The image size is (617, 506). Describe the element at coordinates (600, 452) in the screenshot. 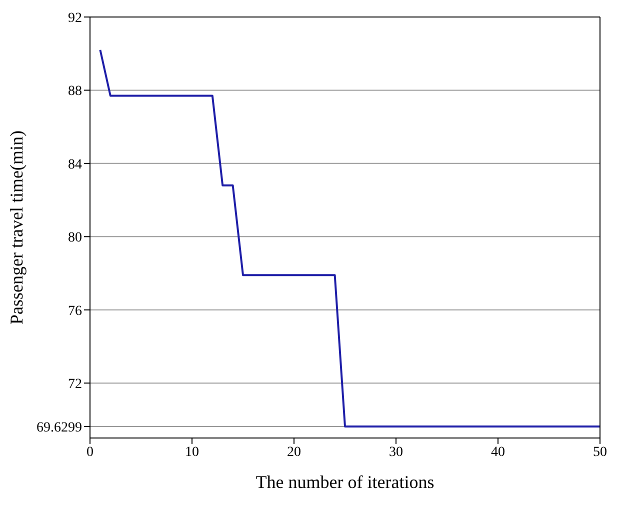

I see `x-tick-label: 50` at that location.